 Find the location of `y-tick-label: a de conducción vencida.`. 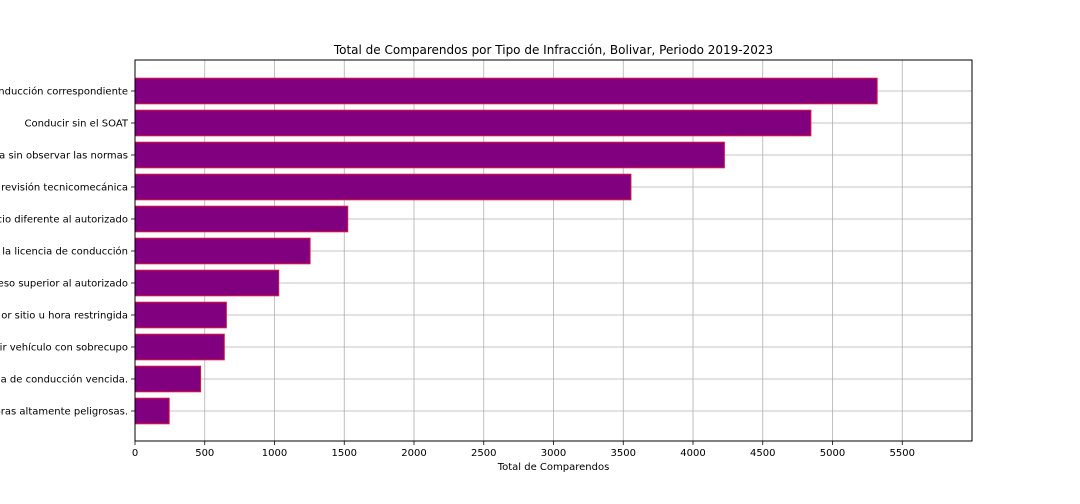

y-tick-label: a de conducción vencida. is located at coordinates (64, 380).